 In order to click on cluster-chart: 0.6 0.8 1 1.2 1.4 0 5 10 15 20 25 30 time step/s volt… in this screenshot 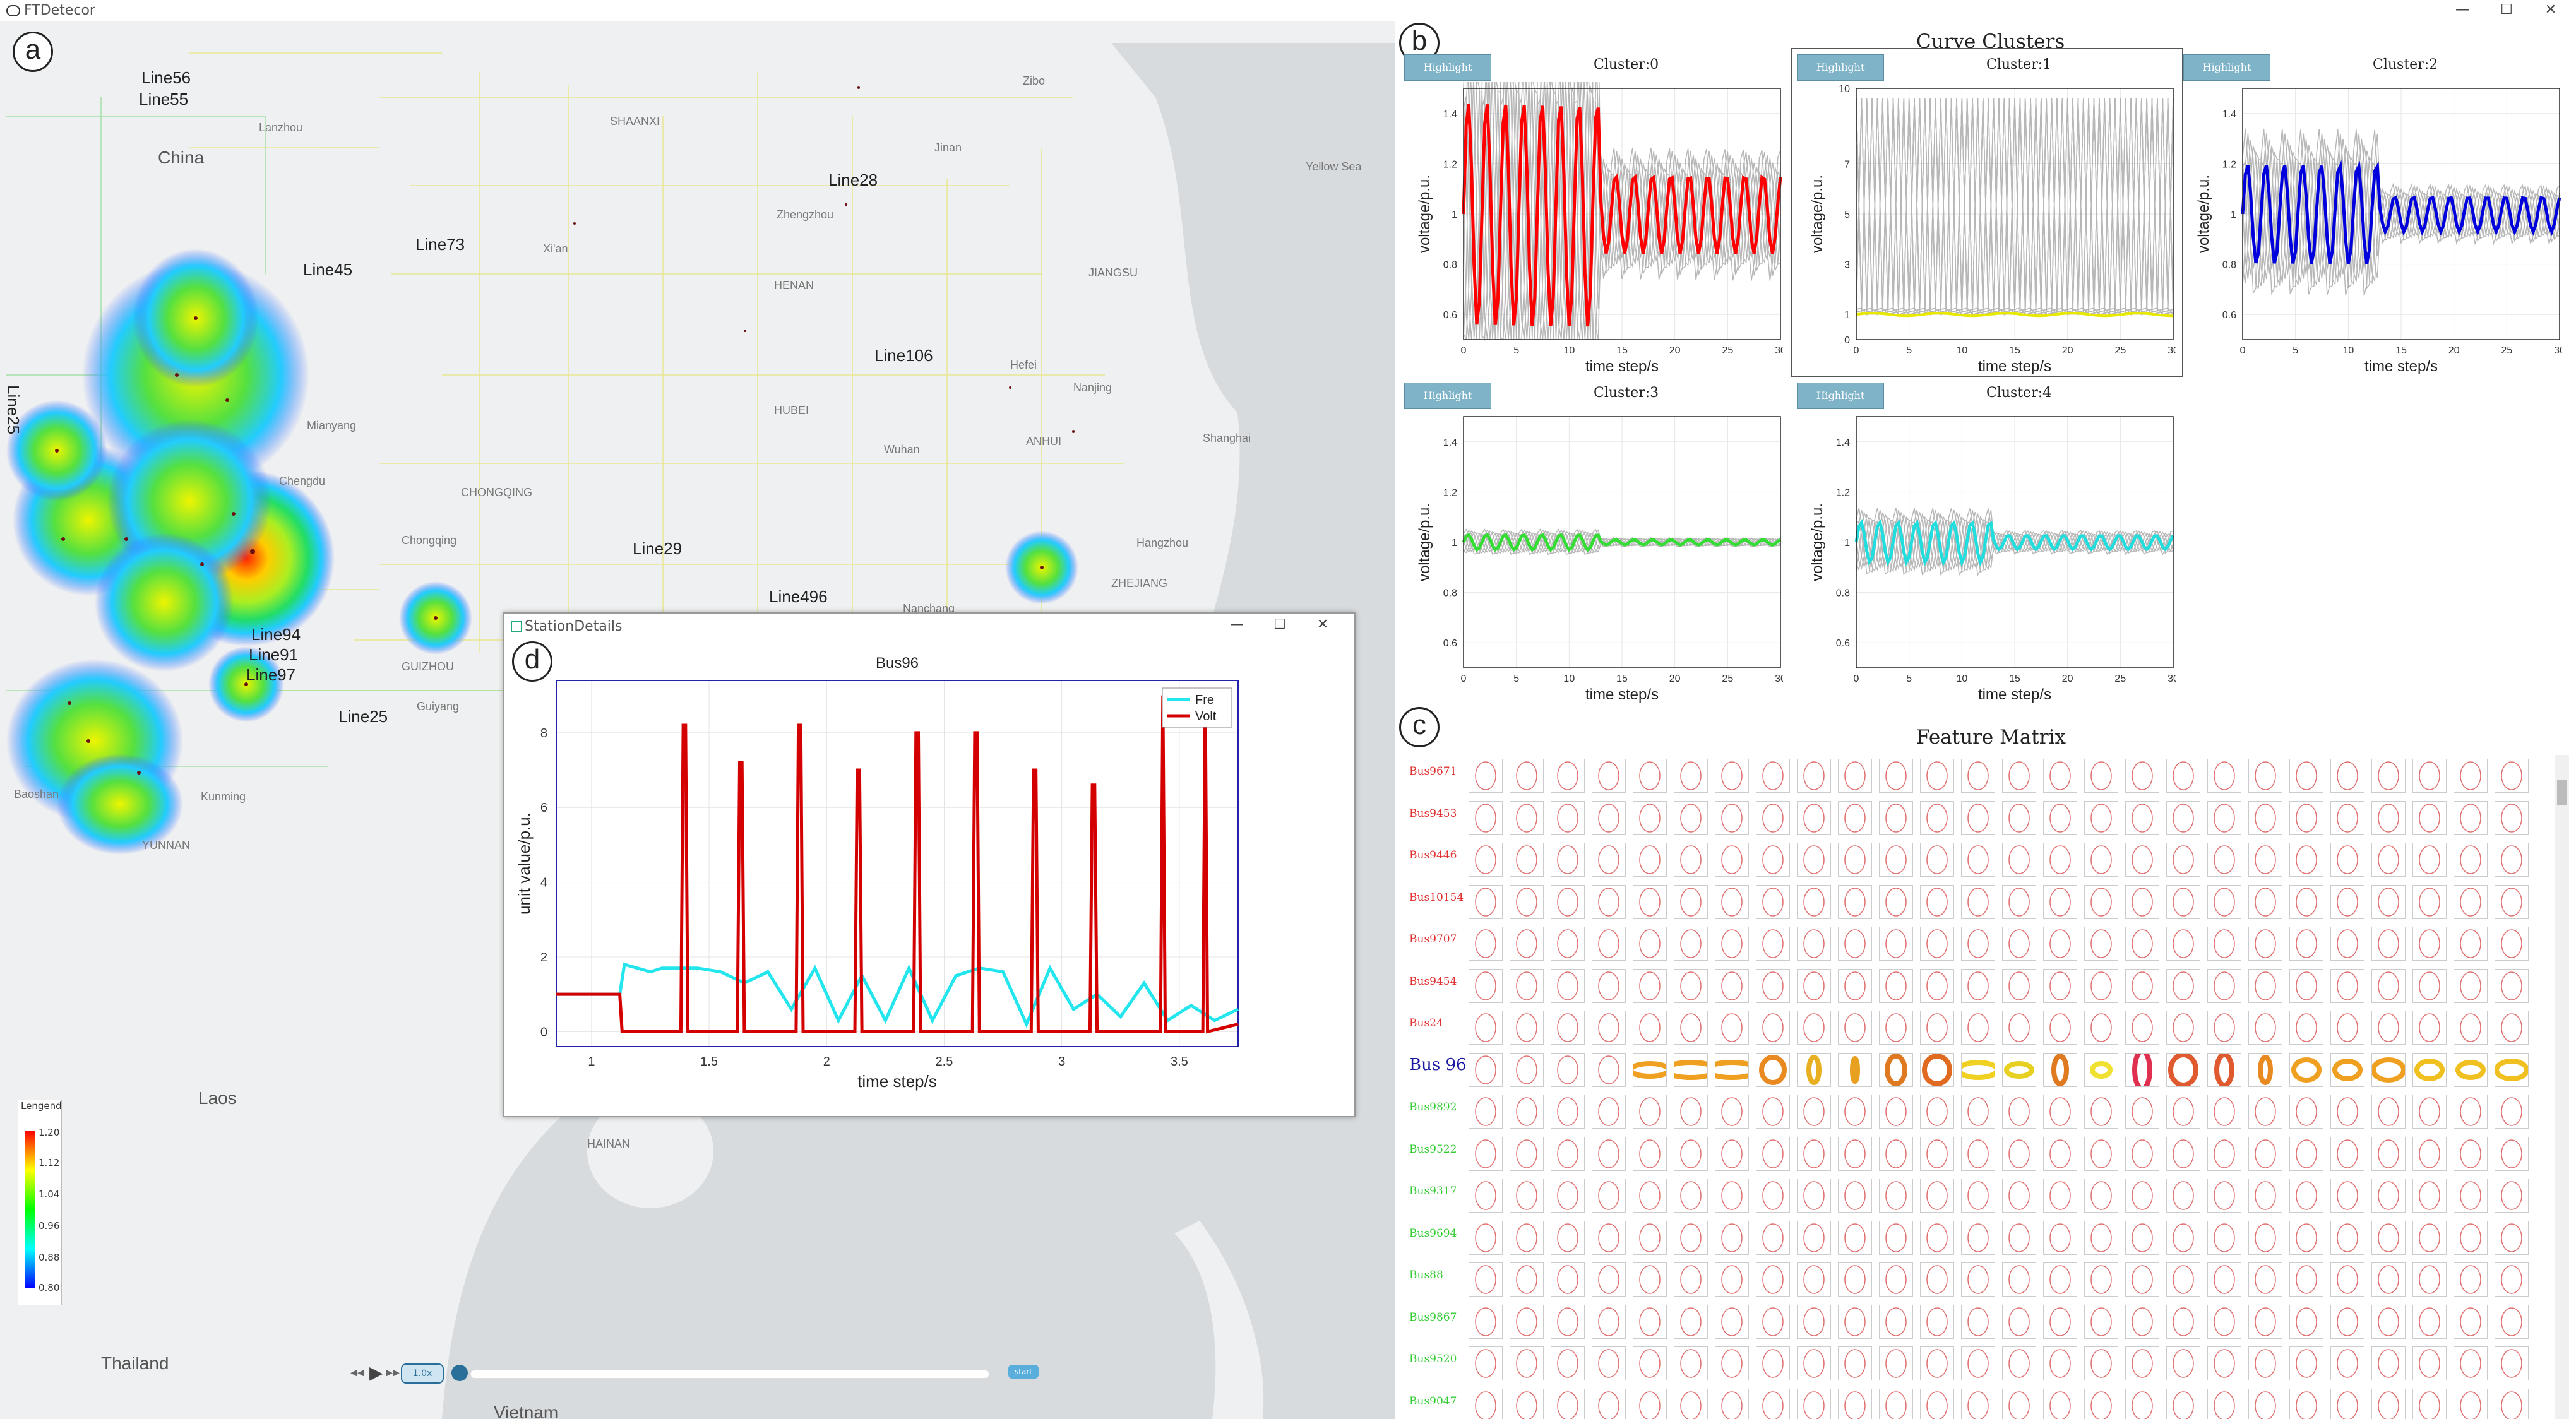, I will do `click(1593, 230)`.